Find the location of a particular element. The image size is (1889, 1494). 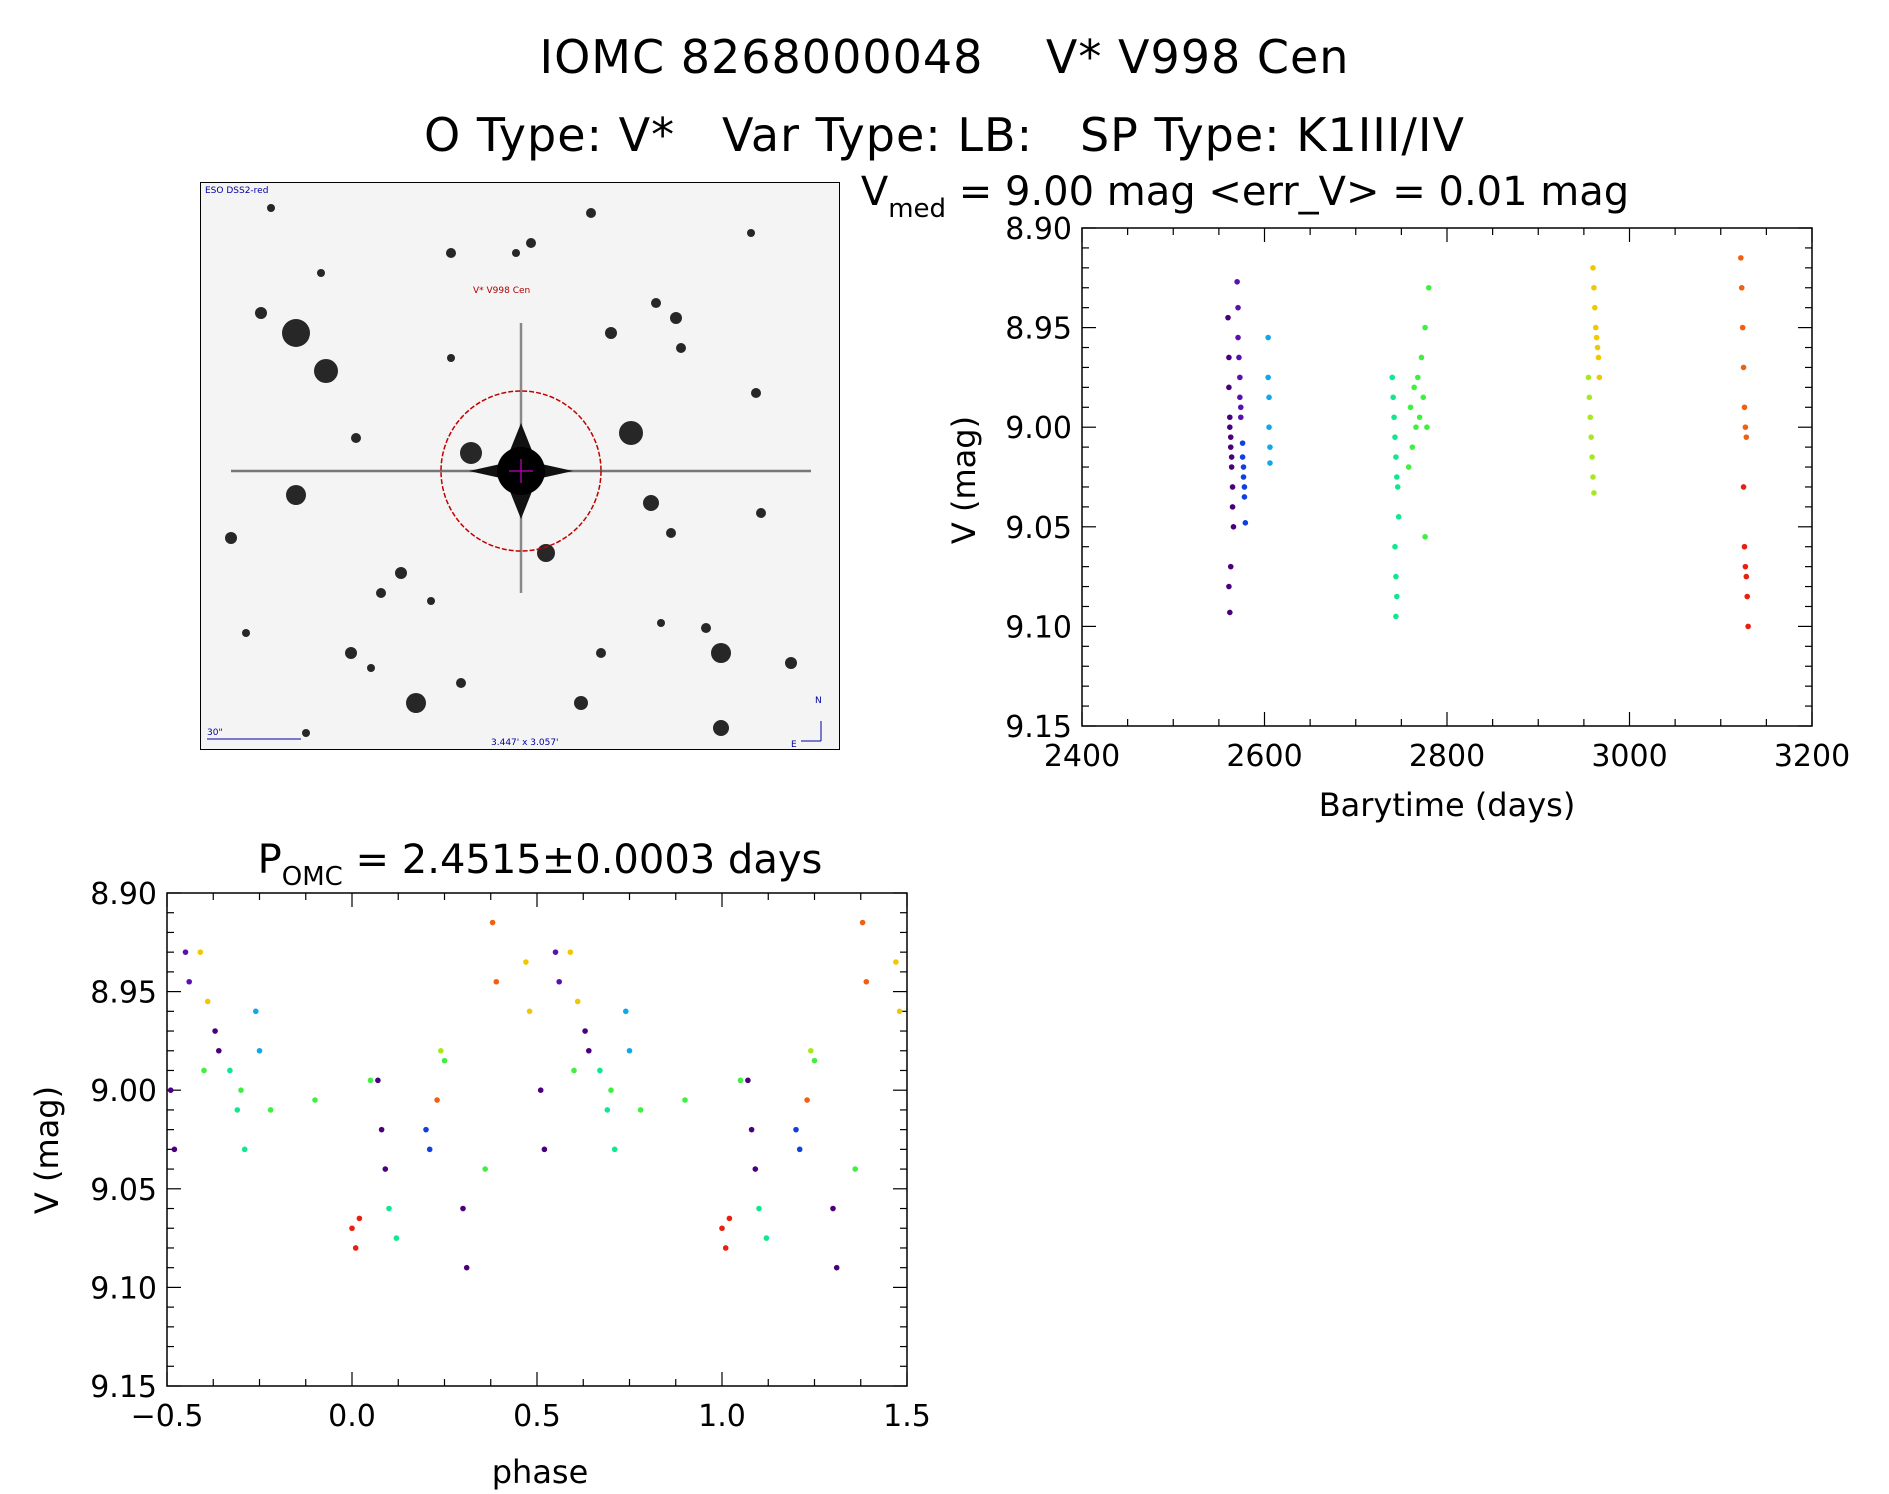

light-curve-title: Vmed = 9.00 mag <err_V> = 0.01 mag is located at coordinates (1245, 196).